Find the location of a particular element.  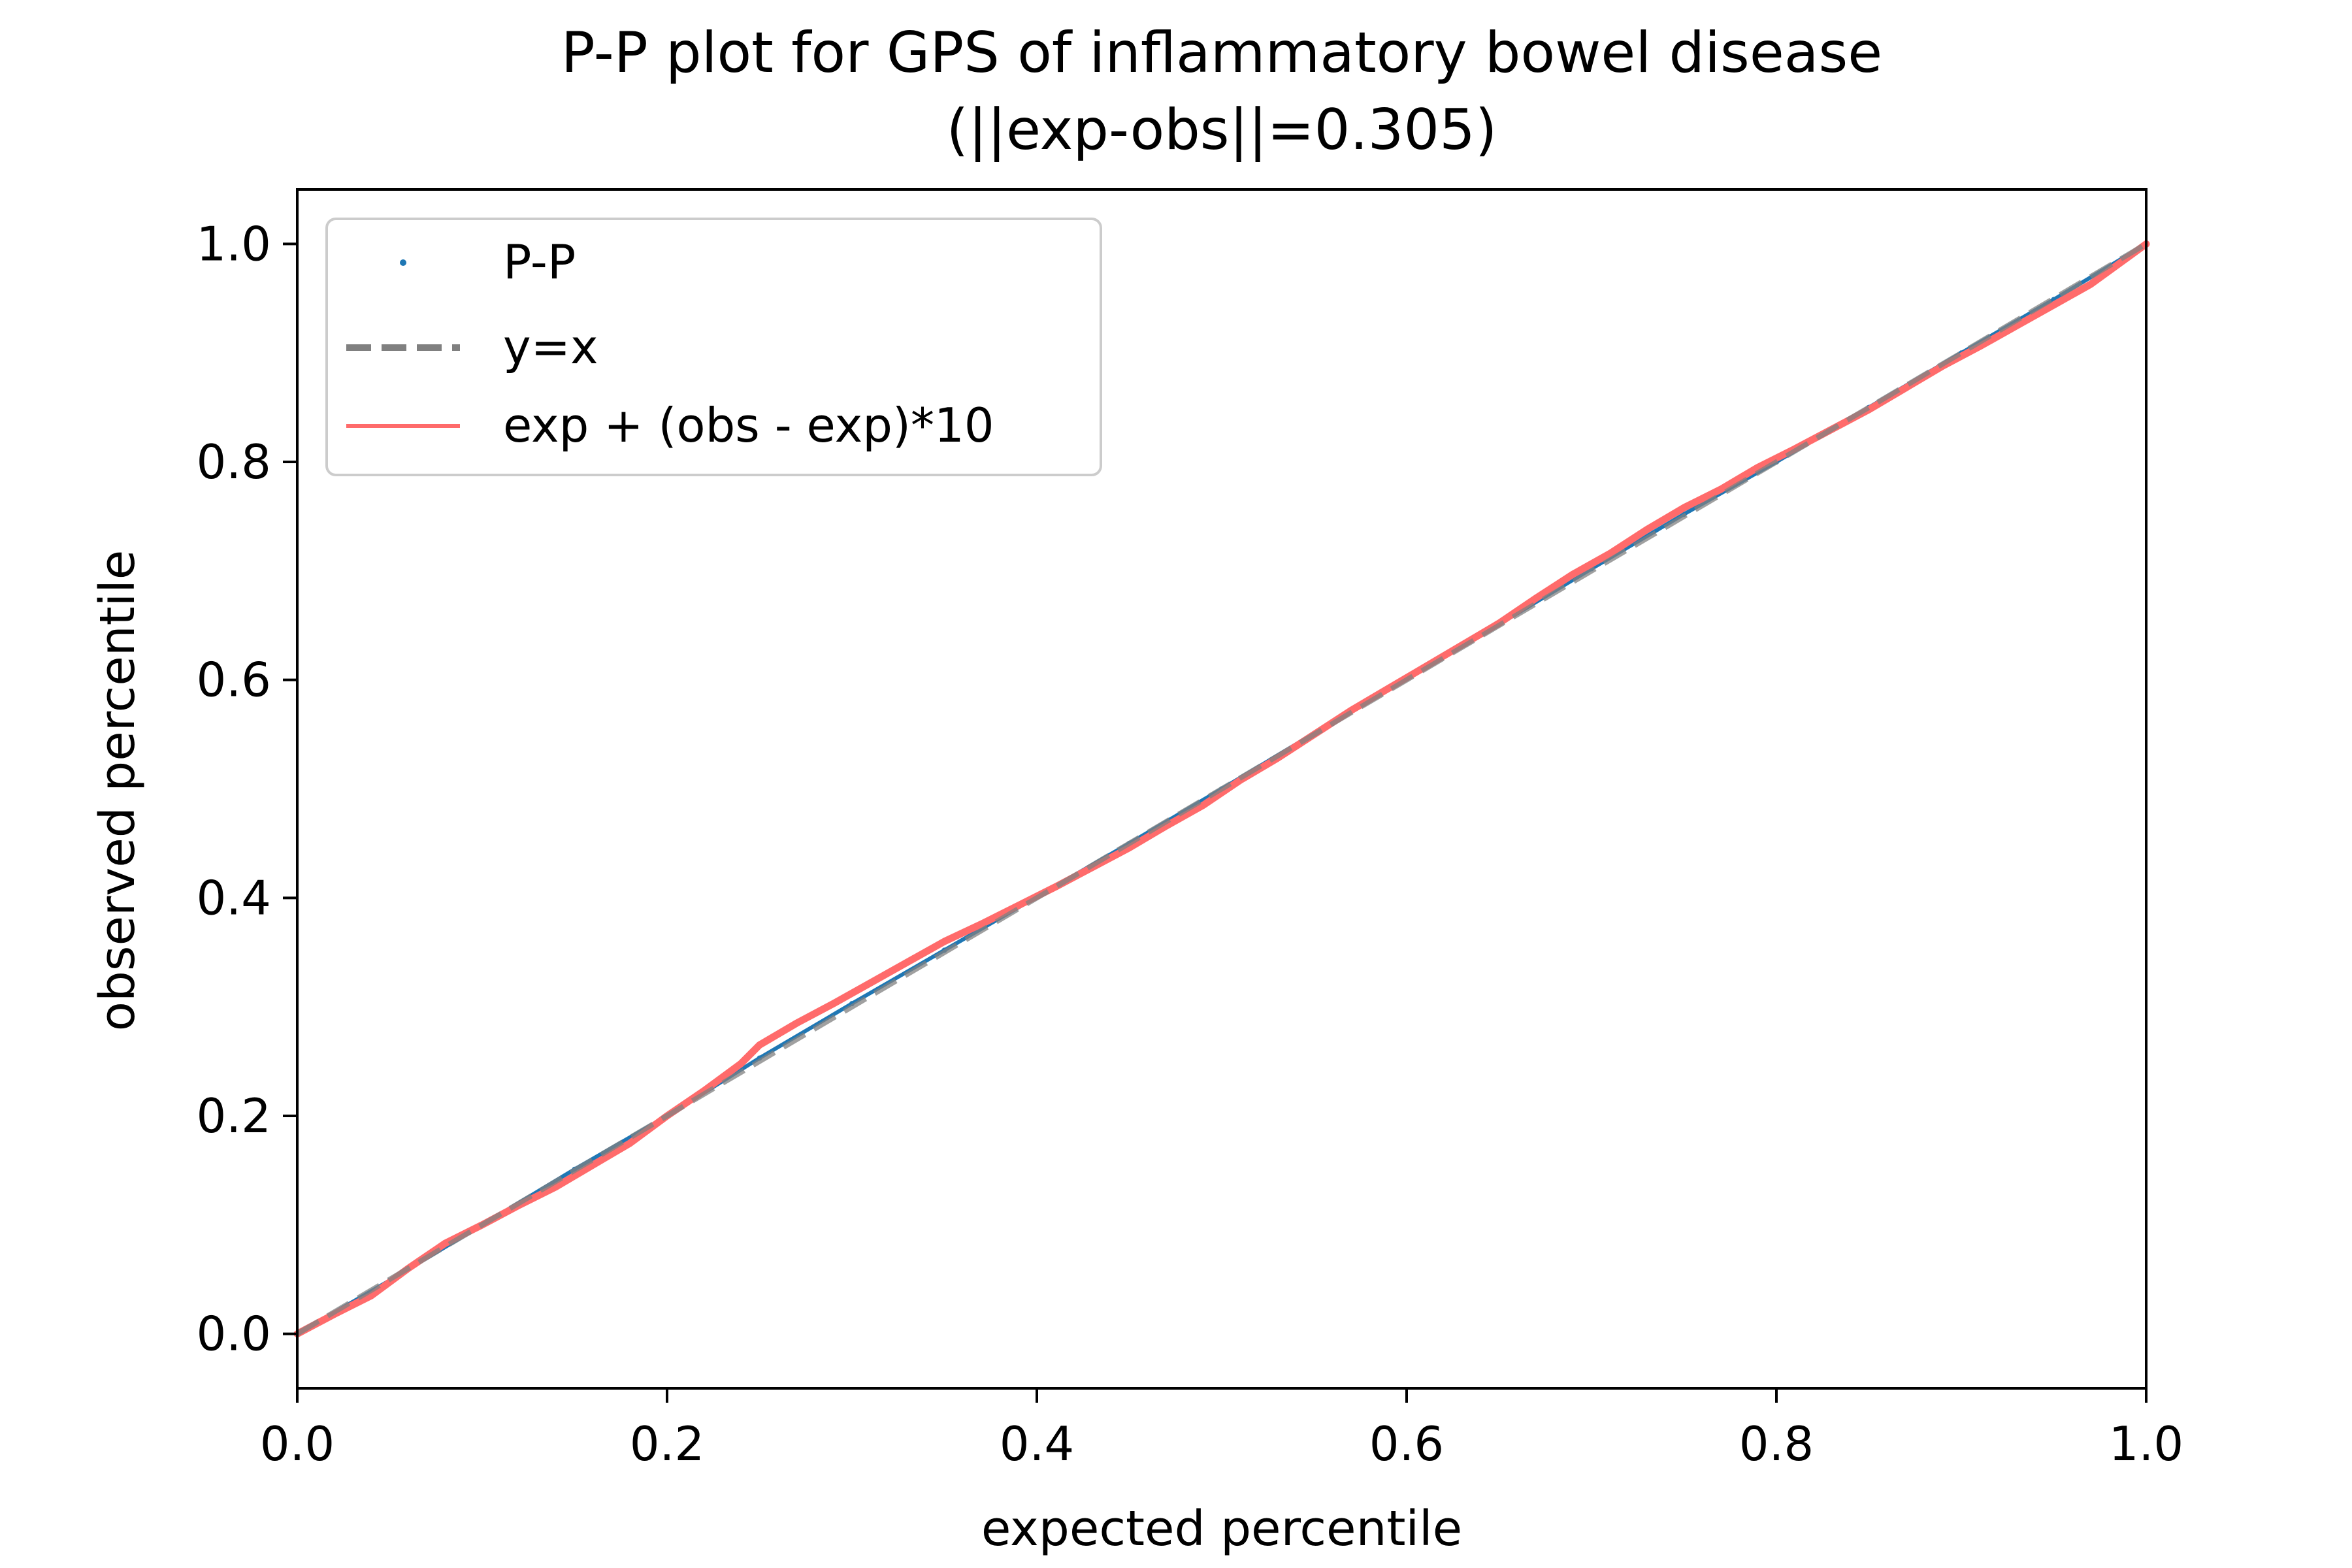

legend-pp-marker is located at coordinates (403, 262).